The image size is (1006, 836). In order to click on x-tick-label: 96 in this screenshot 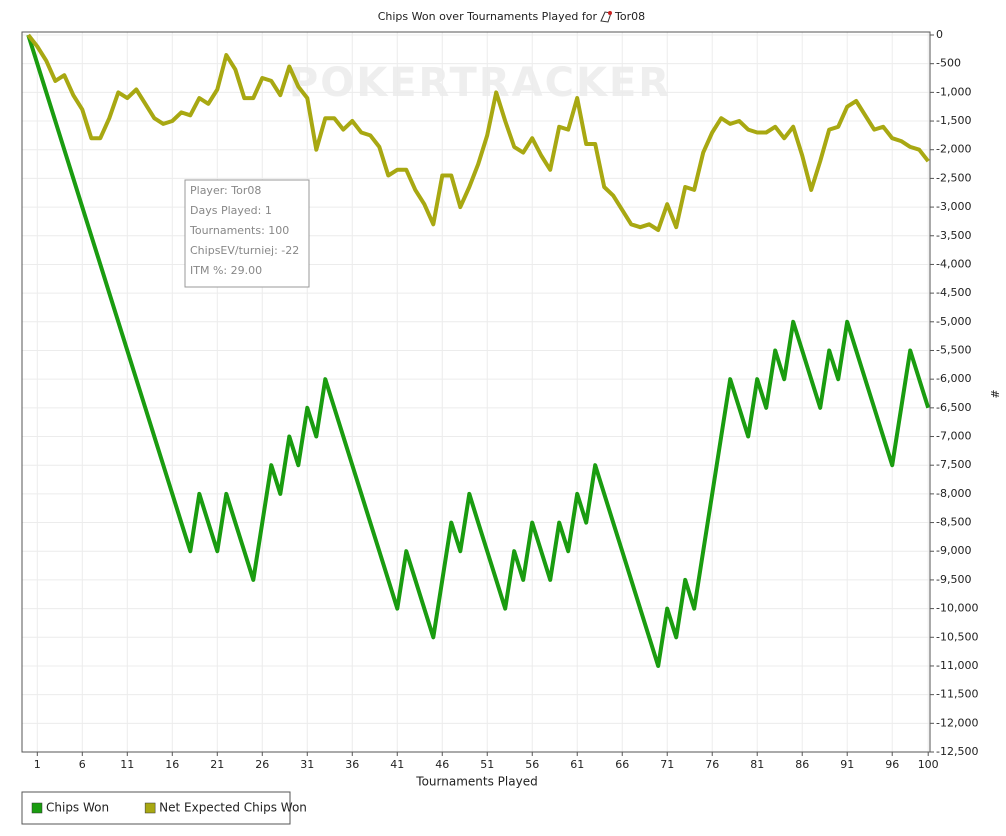, I will do `click(892, 764)`.